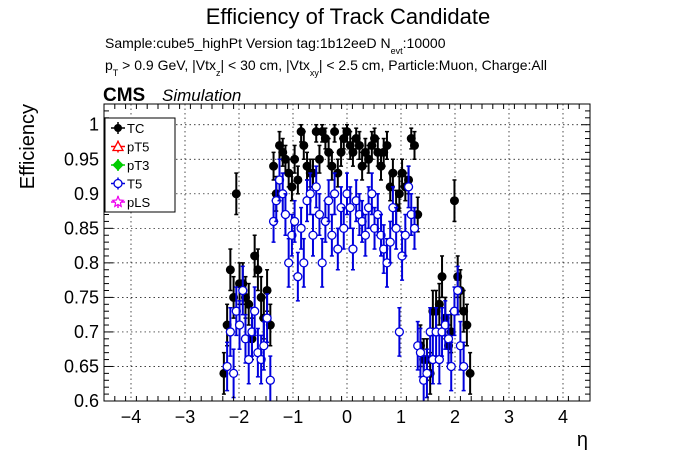 The image size is (696, 472). What do you see at coordinates (264, 65) in the screenshot?
I see `cut-b: | < 30 cm, |Vtx` at bounding box center [264, 65].